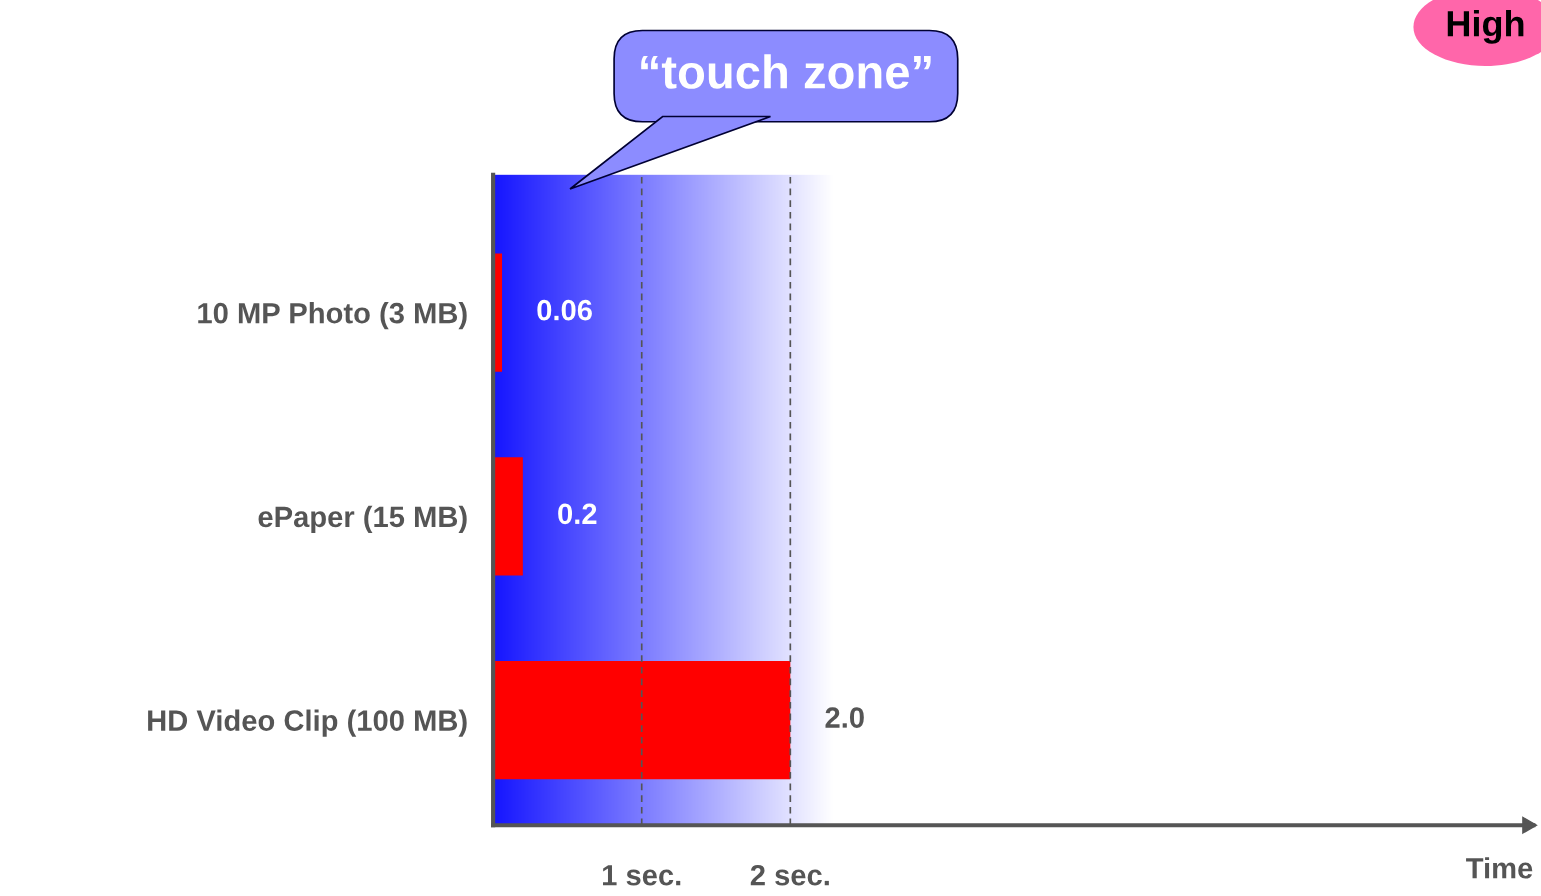 Image resolution: width=1541 pixels, height=896 pixels. I want to click on data-label: 0.06, so click(564, 310).